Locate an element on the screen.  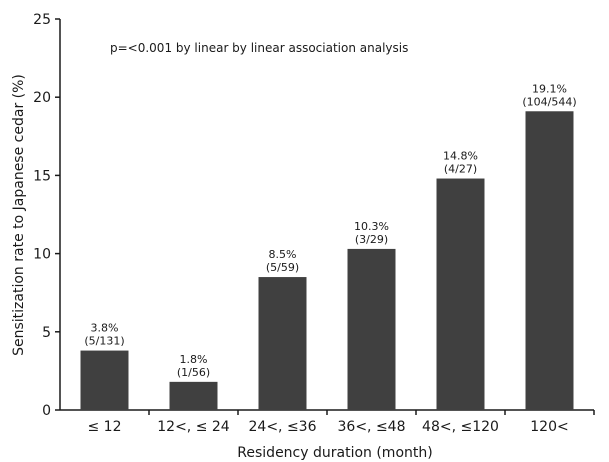
bar-value-label: 1.8% is located at coordinates (194, 359).